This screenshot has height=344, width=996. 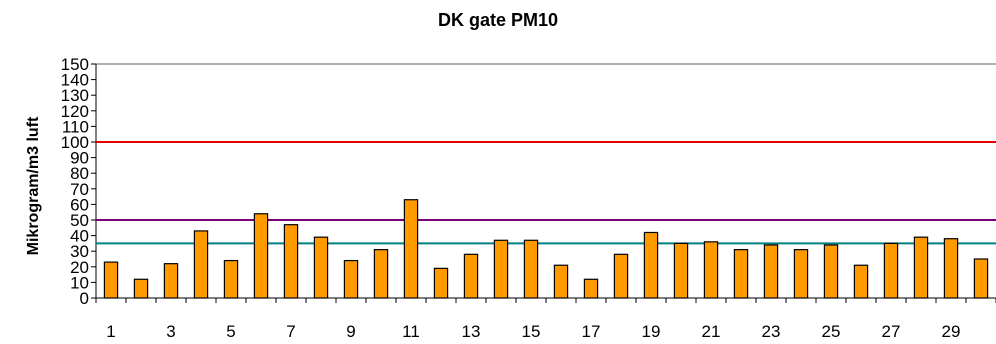 What do you see at coordinates (75, 111) in the screenshot?
I see `y-tick-label: 120` at bounding box center [75, 111].